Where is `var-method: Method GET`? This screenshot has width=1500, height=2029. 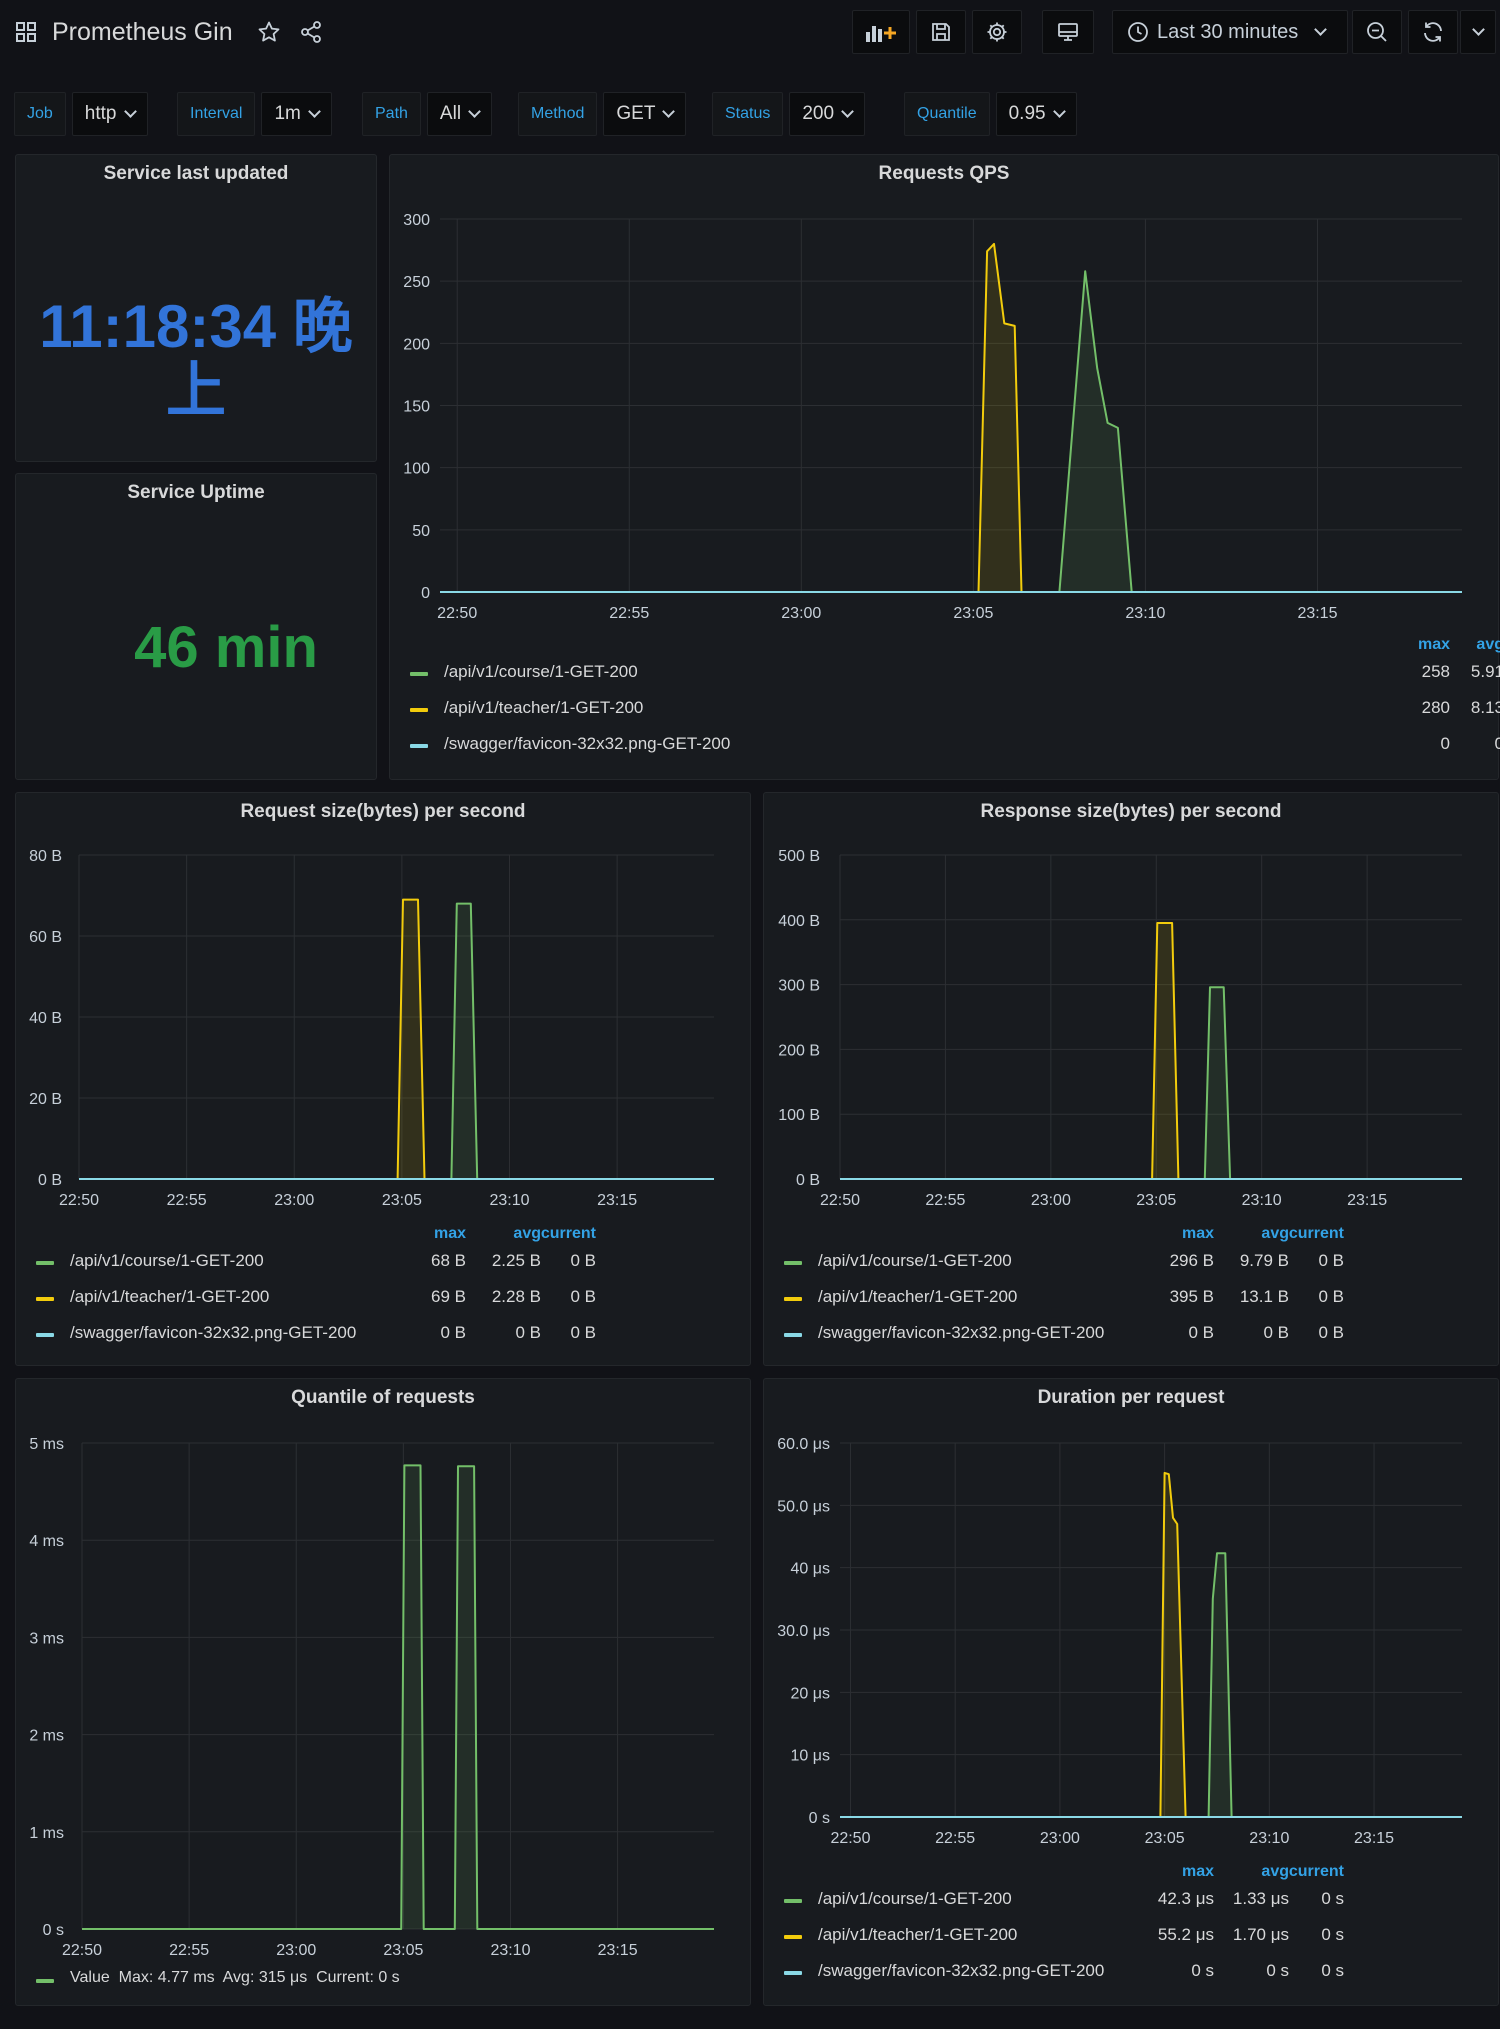 var-method: Method GET is located at coordinates (602, 114).